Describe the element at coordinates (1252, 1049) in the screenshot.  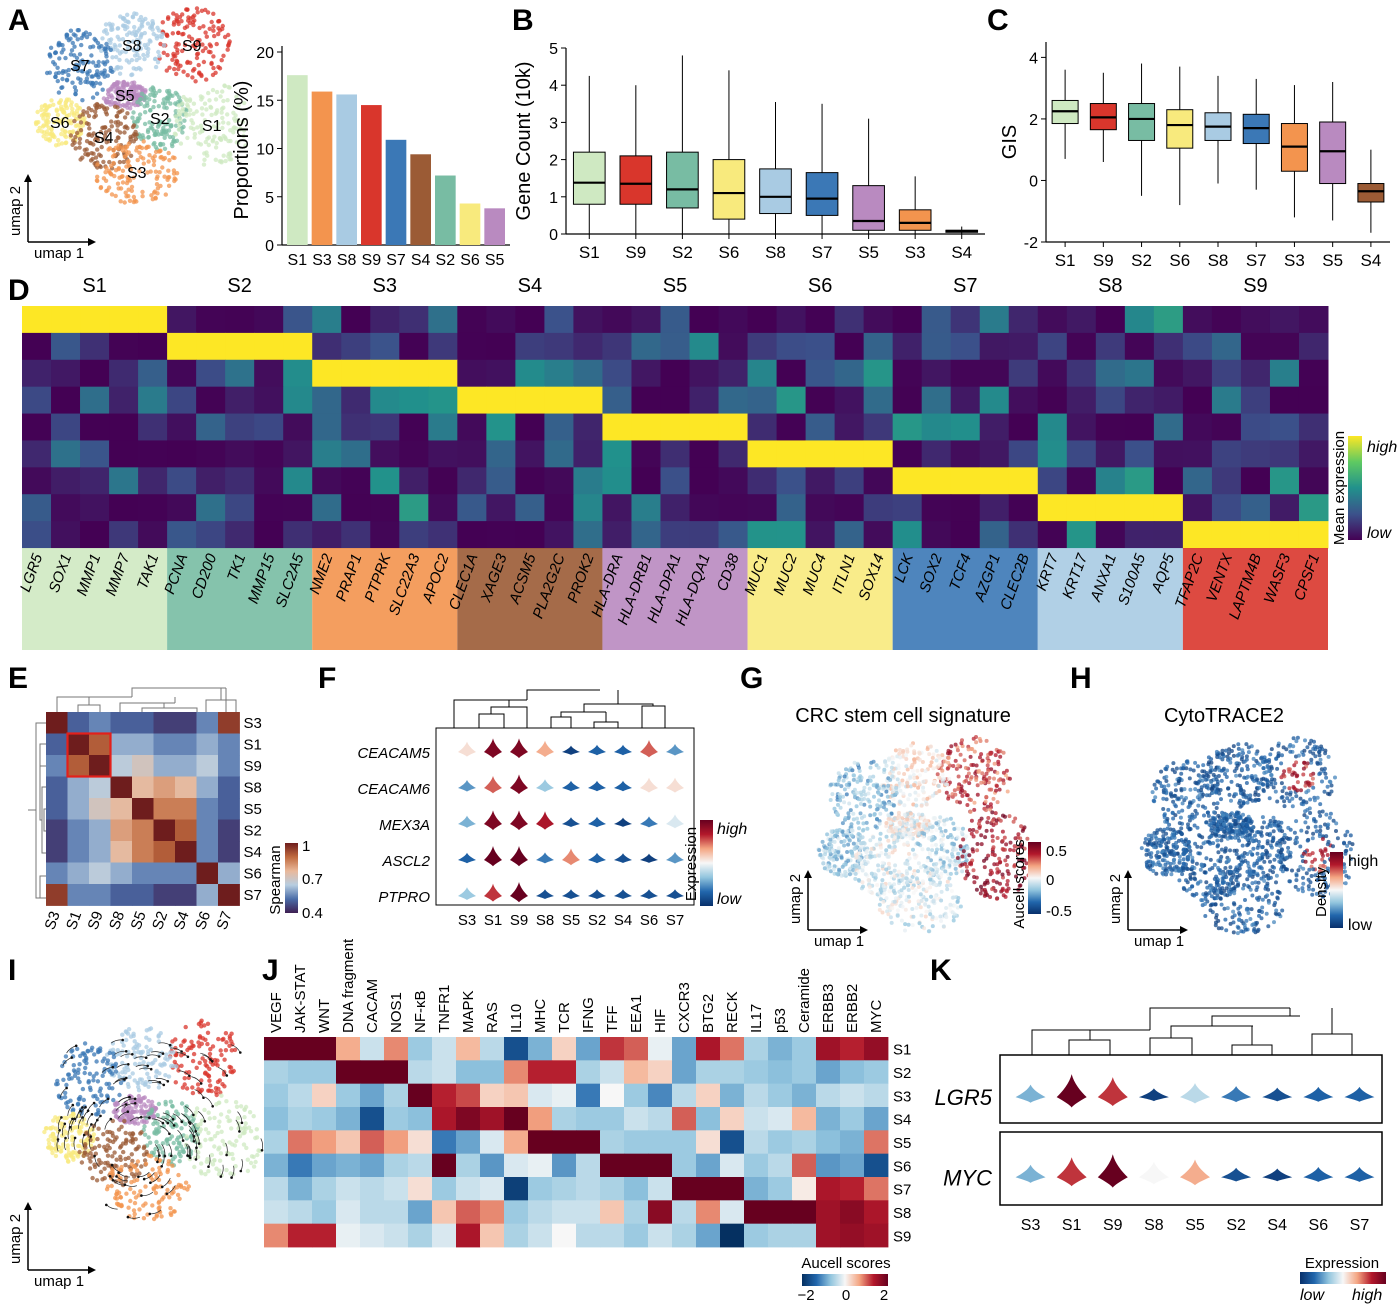
I see `k-dendro-branch` at that location.